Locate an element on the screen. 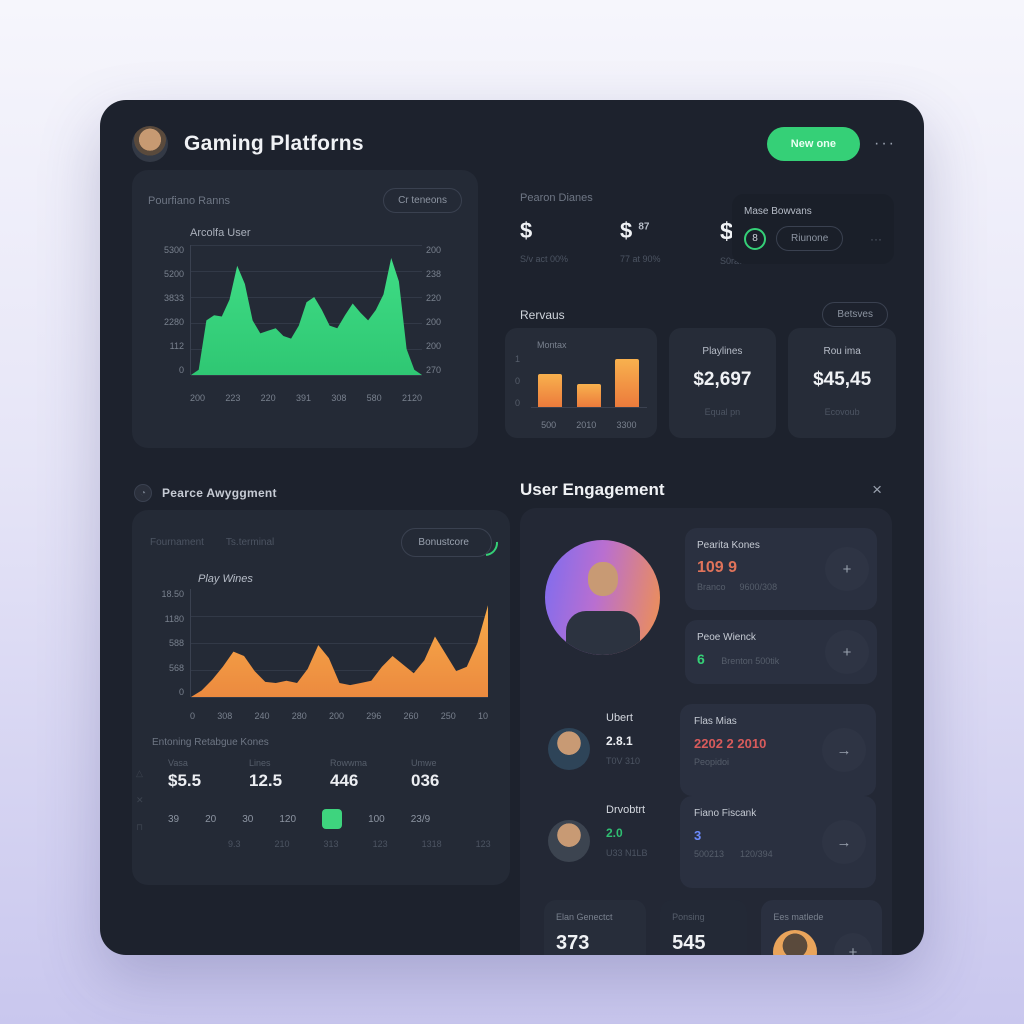 The height and width of the screenshot is (1024, 1024). x-axis: 0 308 240 280 200 296 260 250 10 is located at coordinates (339, 716).